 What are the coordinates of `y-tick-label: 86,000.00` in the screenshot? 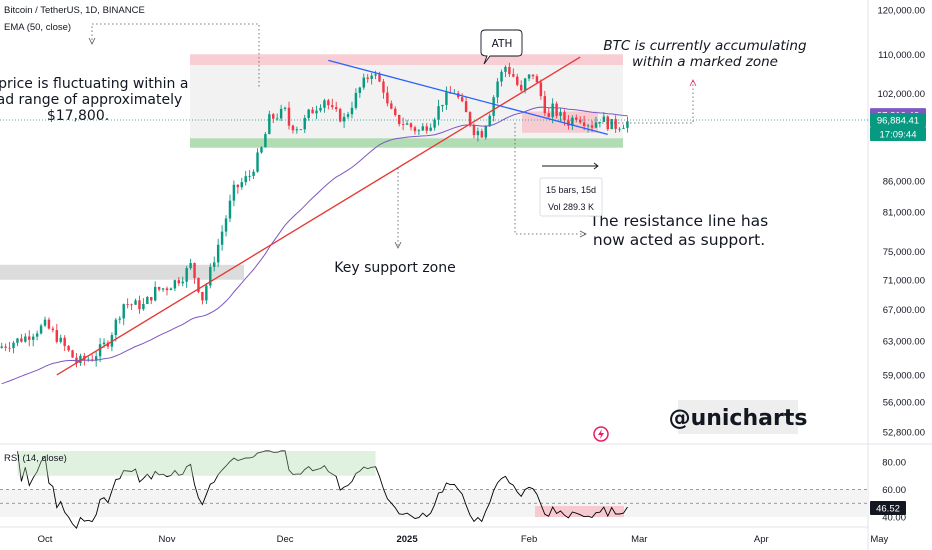 It's located at (904, 182).